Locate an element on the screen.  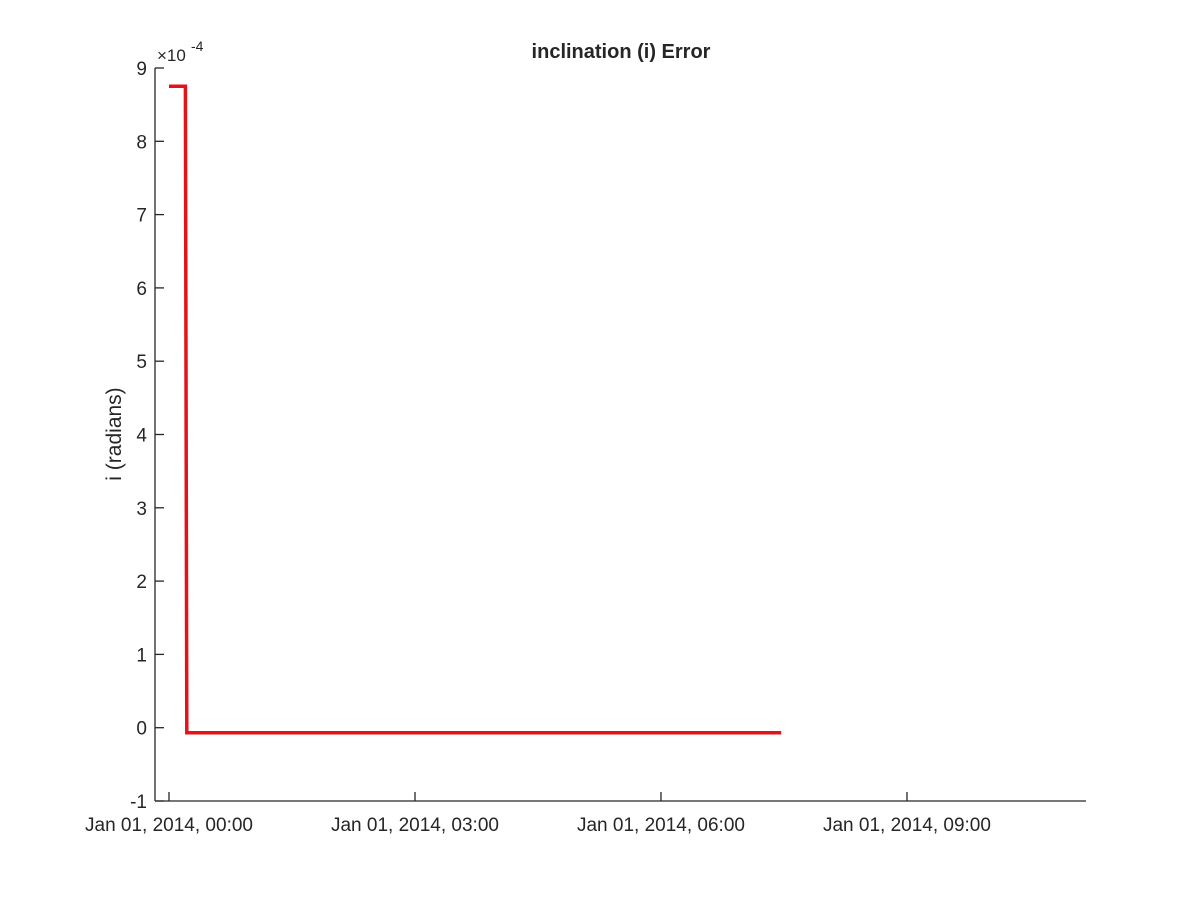
y-tick-label: 2 is located at coordinates (141, 582).